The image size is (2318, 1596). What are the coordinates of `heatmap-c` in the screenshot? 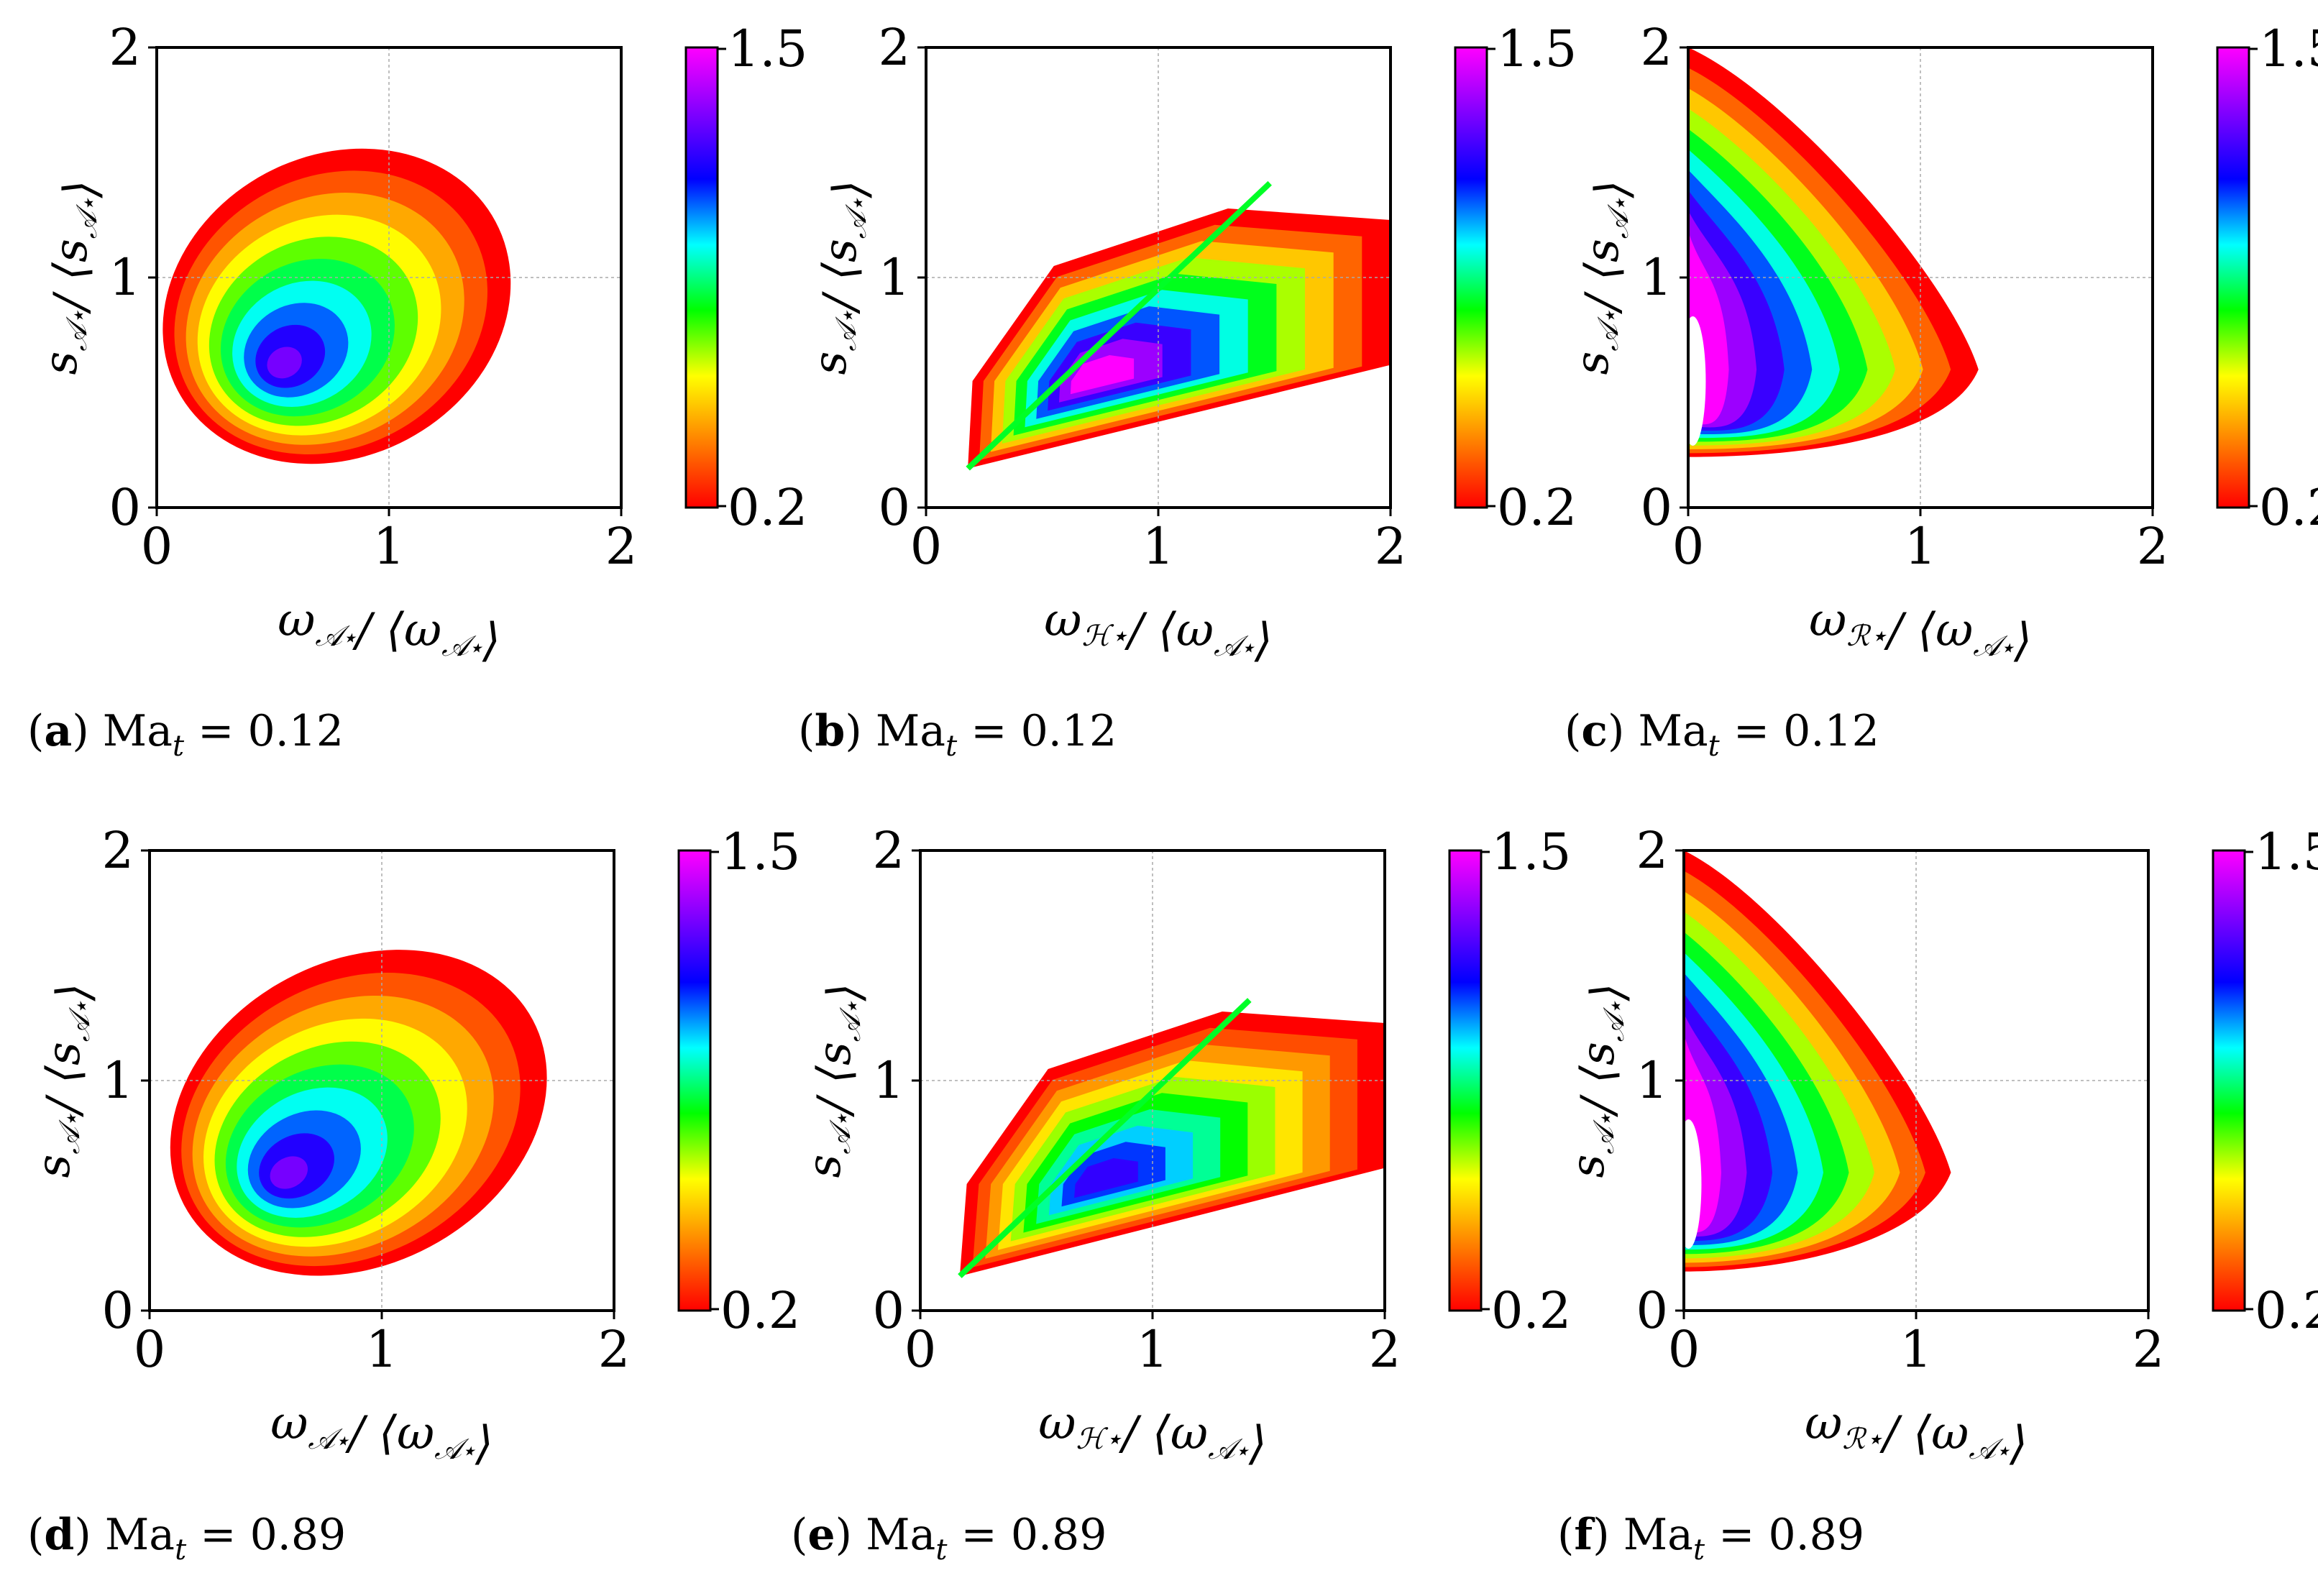 It's located at (1833, 252).